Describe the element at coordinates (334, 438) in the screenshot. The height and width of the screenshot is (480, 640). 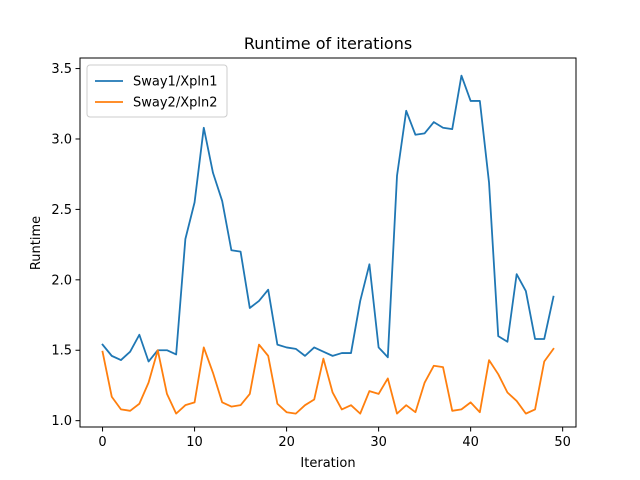
I see `x-axis: 0 10 20 30 40 50` at that location.